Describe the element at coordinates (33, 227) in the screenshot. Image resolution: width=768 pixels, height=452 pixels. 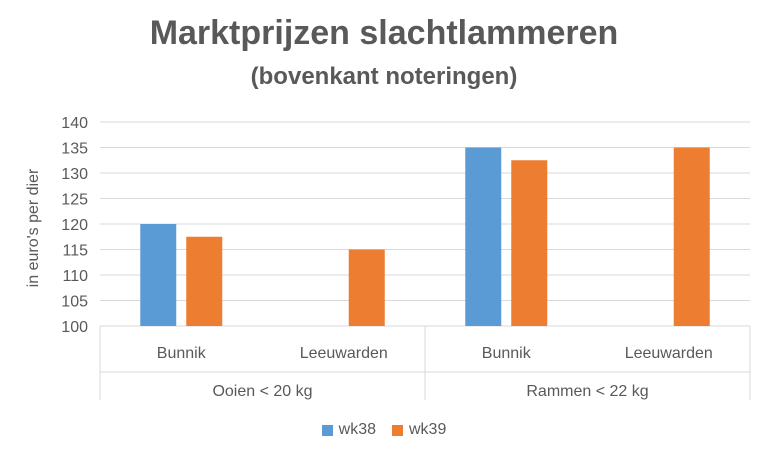
I see `y-axis-label: in euro's per dier` at that location.